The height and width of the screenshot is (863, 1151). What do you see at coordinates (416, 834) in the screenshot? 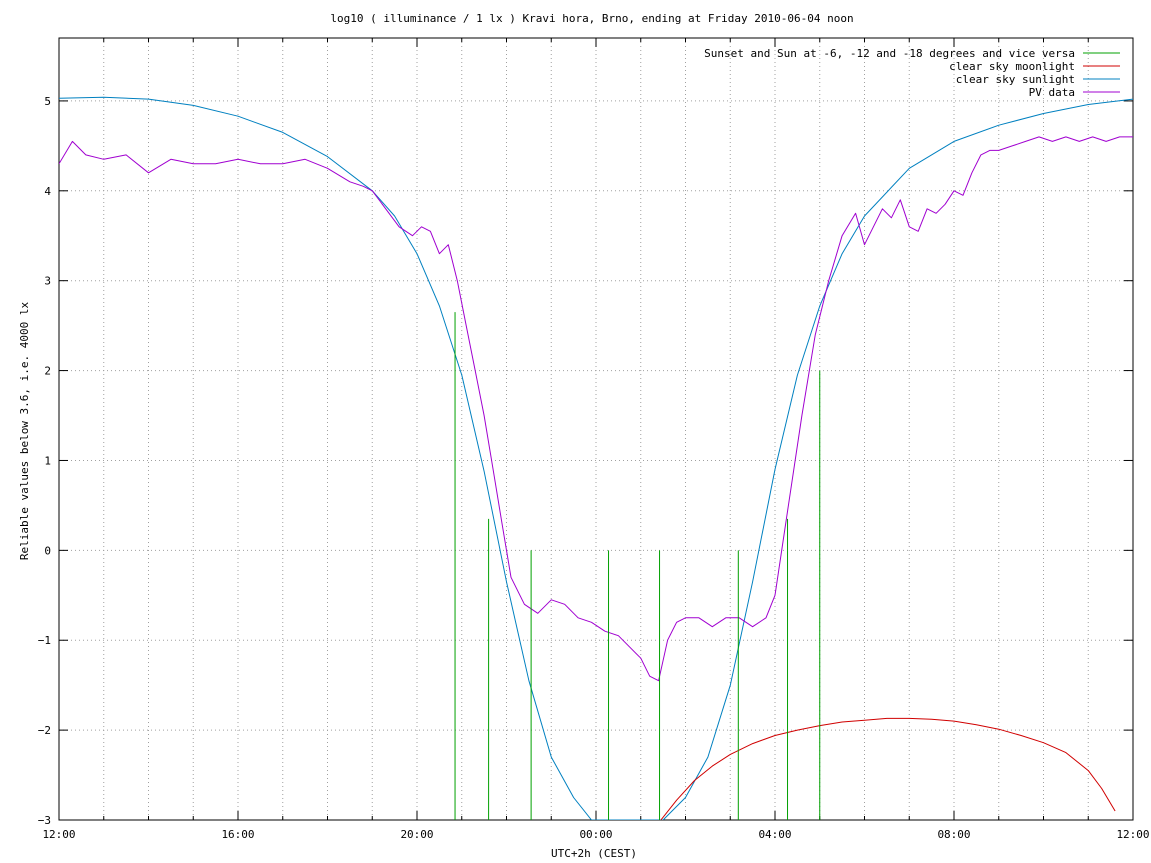
I see `x-tick-label: 20:00` at bounding box center [416, 834].